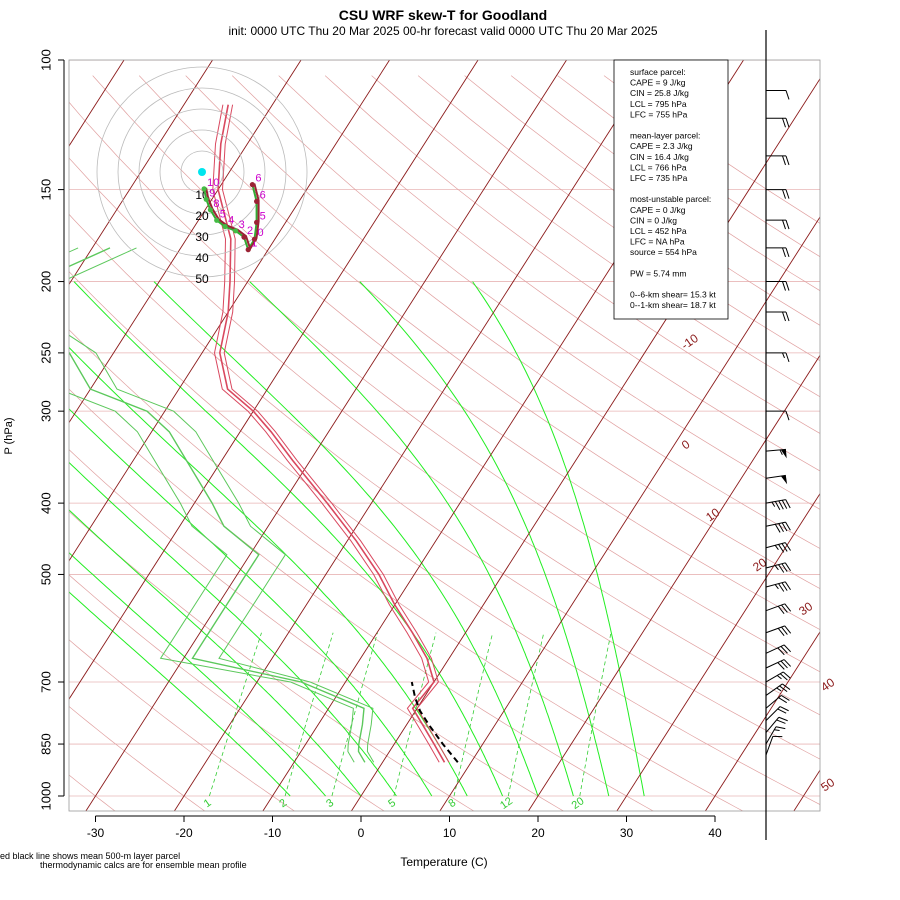 This screenshot has width=900, height=900. I want to click on hodograph-ring-label: 40, so click(202, 258).